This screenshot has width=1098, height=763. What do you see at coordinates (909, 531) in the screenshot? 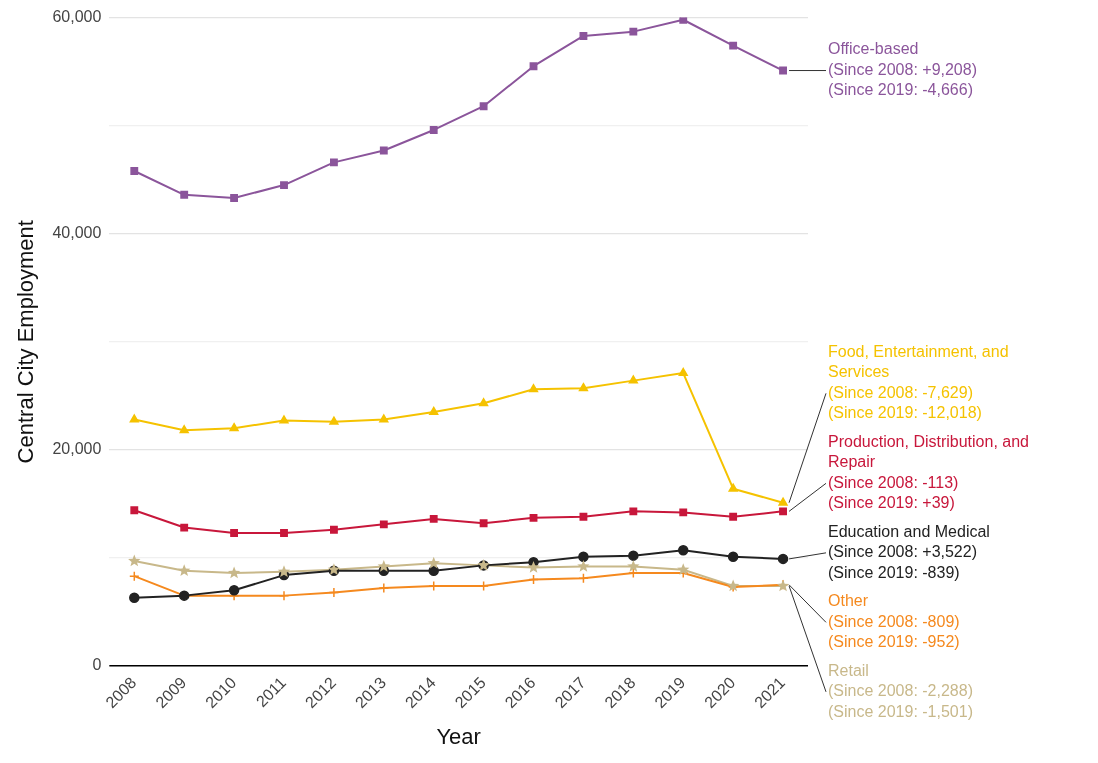
I see `text: Education and Medical` at bounding box center [909, 531].